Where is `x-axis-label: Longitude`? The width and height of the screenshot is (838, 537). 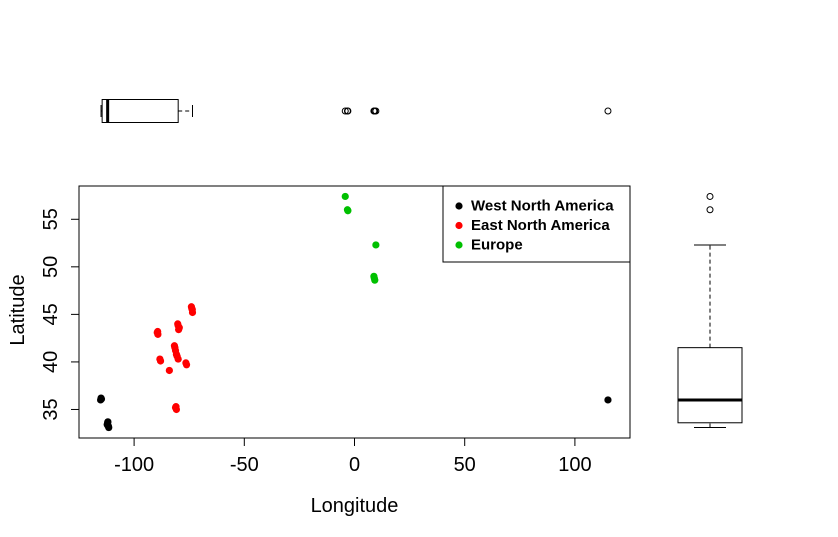 x-axis-label: Longitude is located at coordinates (355, 506).